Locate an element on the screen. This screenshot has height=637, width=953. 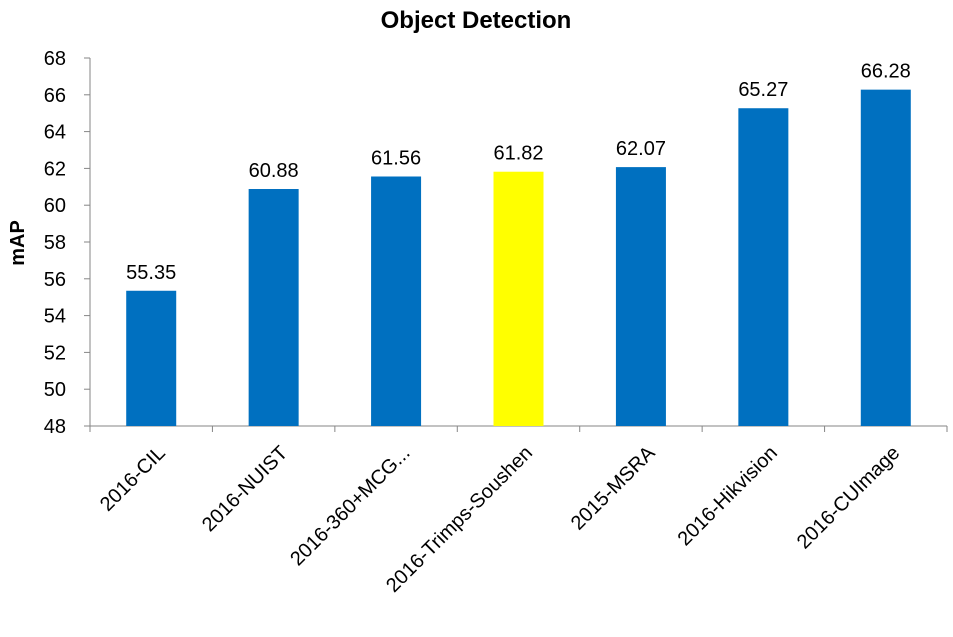
y-tick-label: 54 is located at coordinates (55, 317).